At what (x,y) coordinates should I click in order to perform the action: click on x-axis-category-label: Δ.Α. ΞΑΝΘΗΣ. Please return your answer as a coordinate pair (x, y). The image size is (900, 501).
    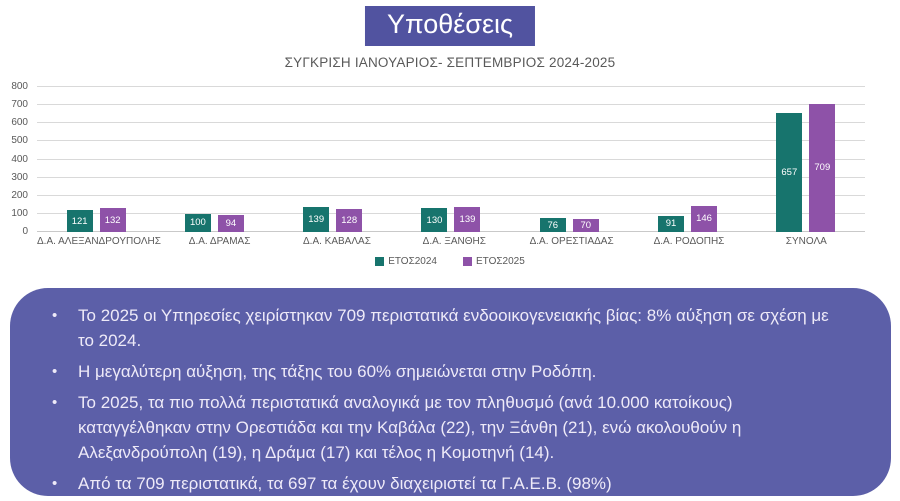
    Looking at the image, I should click on (454, 241).